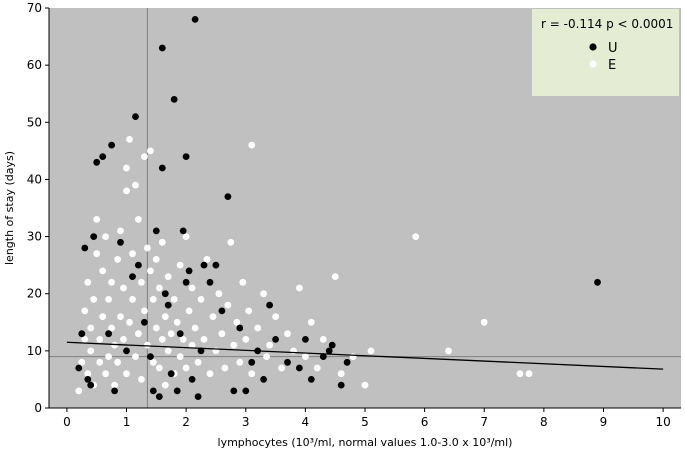 The width and height of the screenshot is (685, 454). Describe the element at coordinates (593, 47) in the screenshot. I see `legend-marker-u` at that location.